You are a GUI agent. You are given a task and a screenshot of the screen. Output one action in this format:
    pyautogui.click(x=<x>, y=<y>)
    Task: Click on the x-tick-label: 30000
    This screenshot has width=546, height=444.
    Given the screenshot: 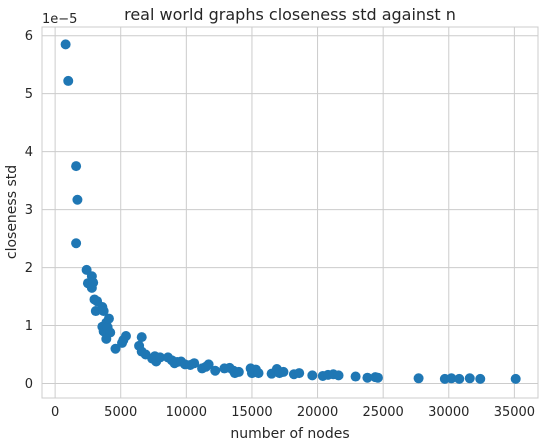 What is the action you would take?
    pyautogui.click(x=448, y=412)
    